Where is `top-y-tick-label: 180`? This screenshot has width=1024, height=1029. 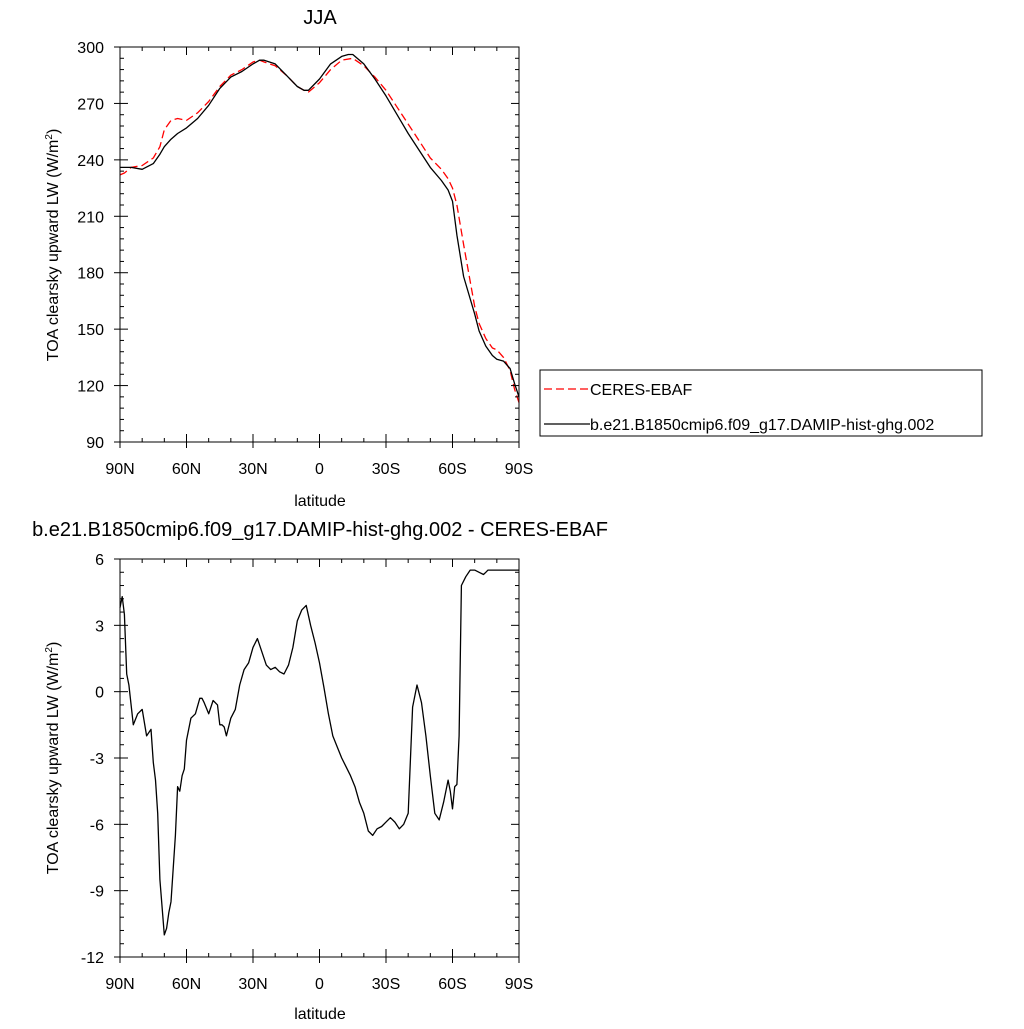
top-y-tick-label: 180 is located at coordinates (90, 274).